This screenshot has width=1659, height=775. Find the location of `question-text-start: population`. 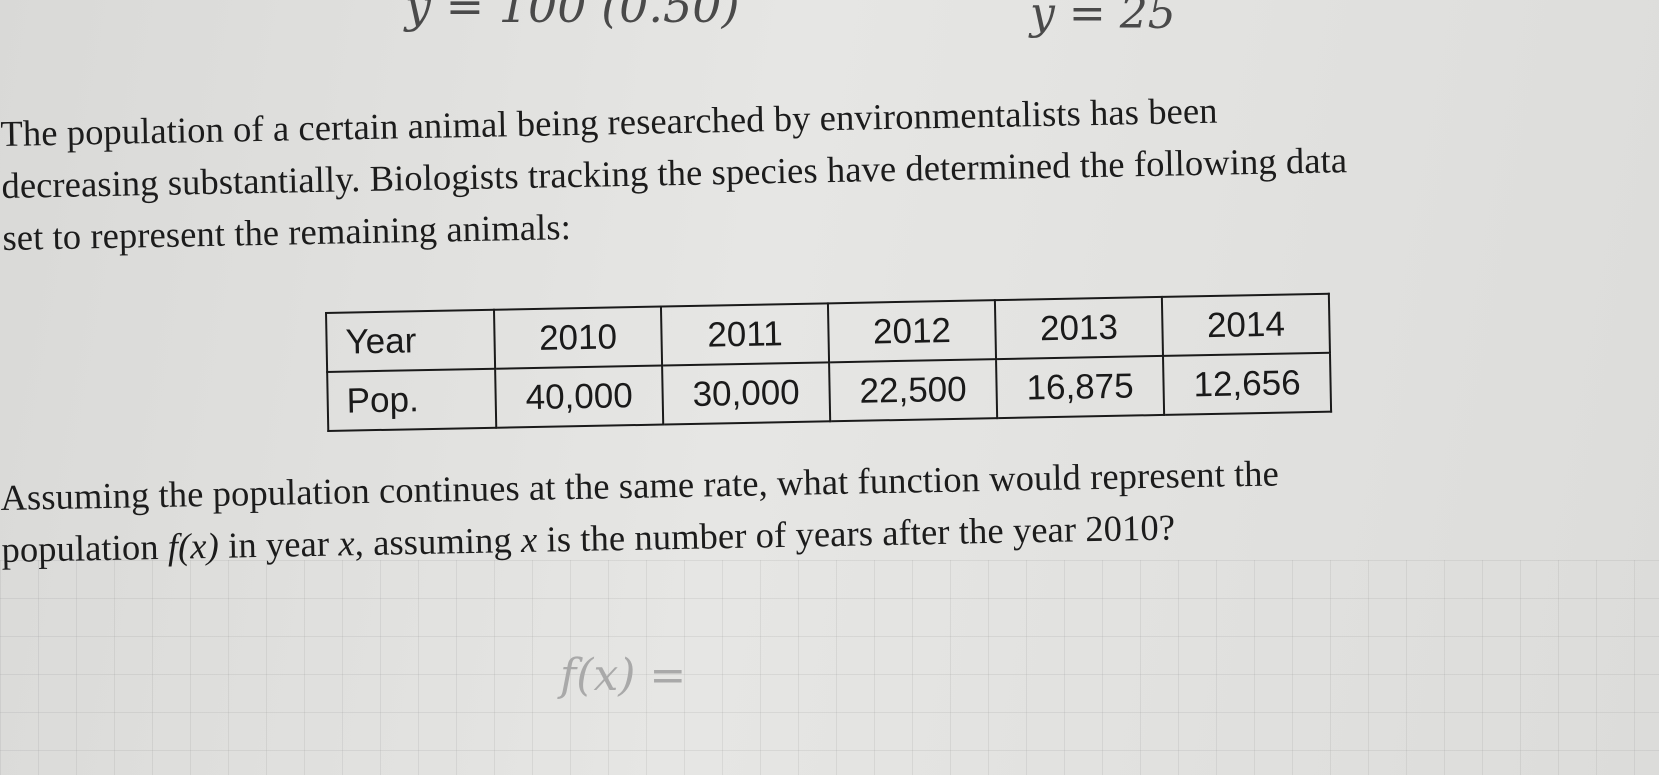

question-text-start: population is located at coordinates (85, 547).